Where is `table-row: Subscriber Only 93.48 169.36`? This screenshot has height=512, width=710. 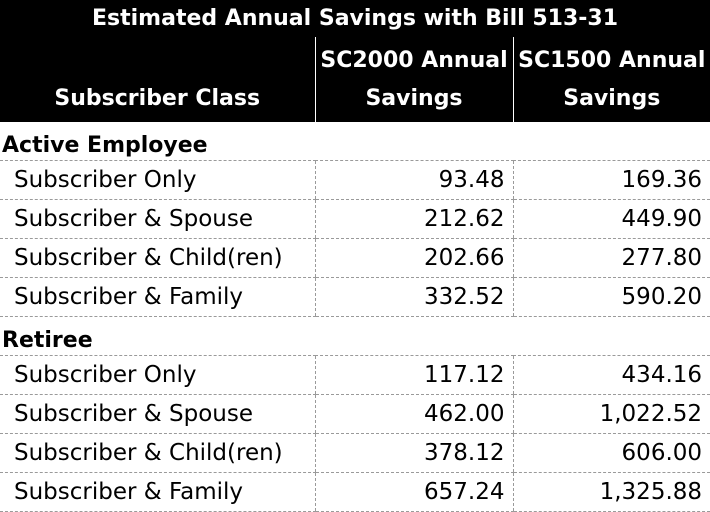
table-row: Subscriber Only 93.48 169.36 is located at coordinates (355, 180).